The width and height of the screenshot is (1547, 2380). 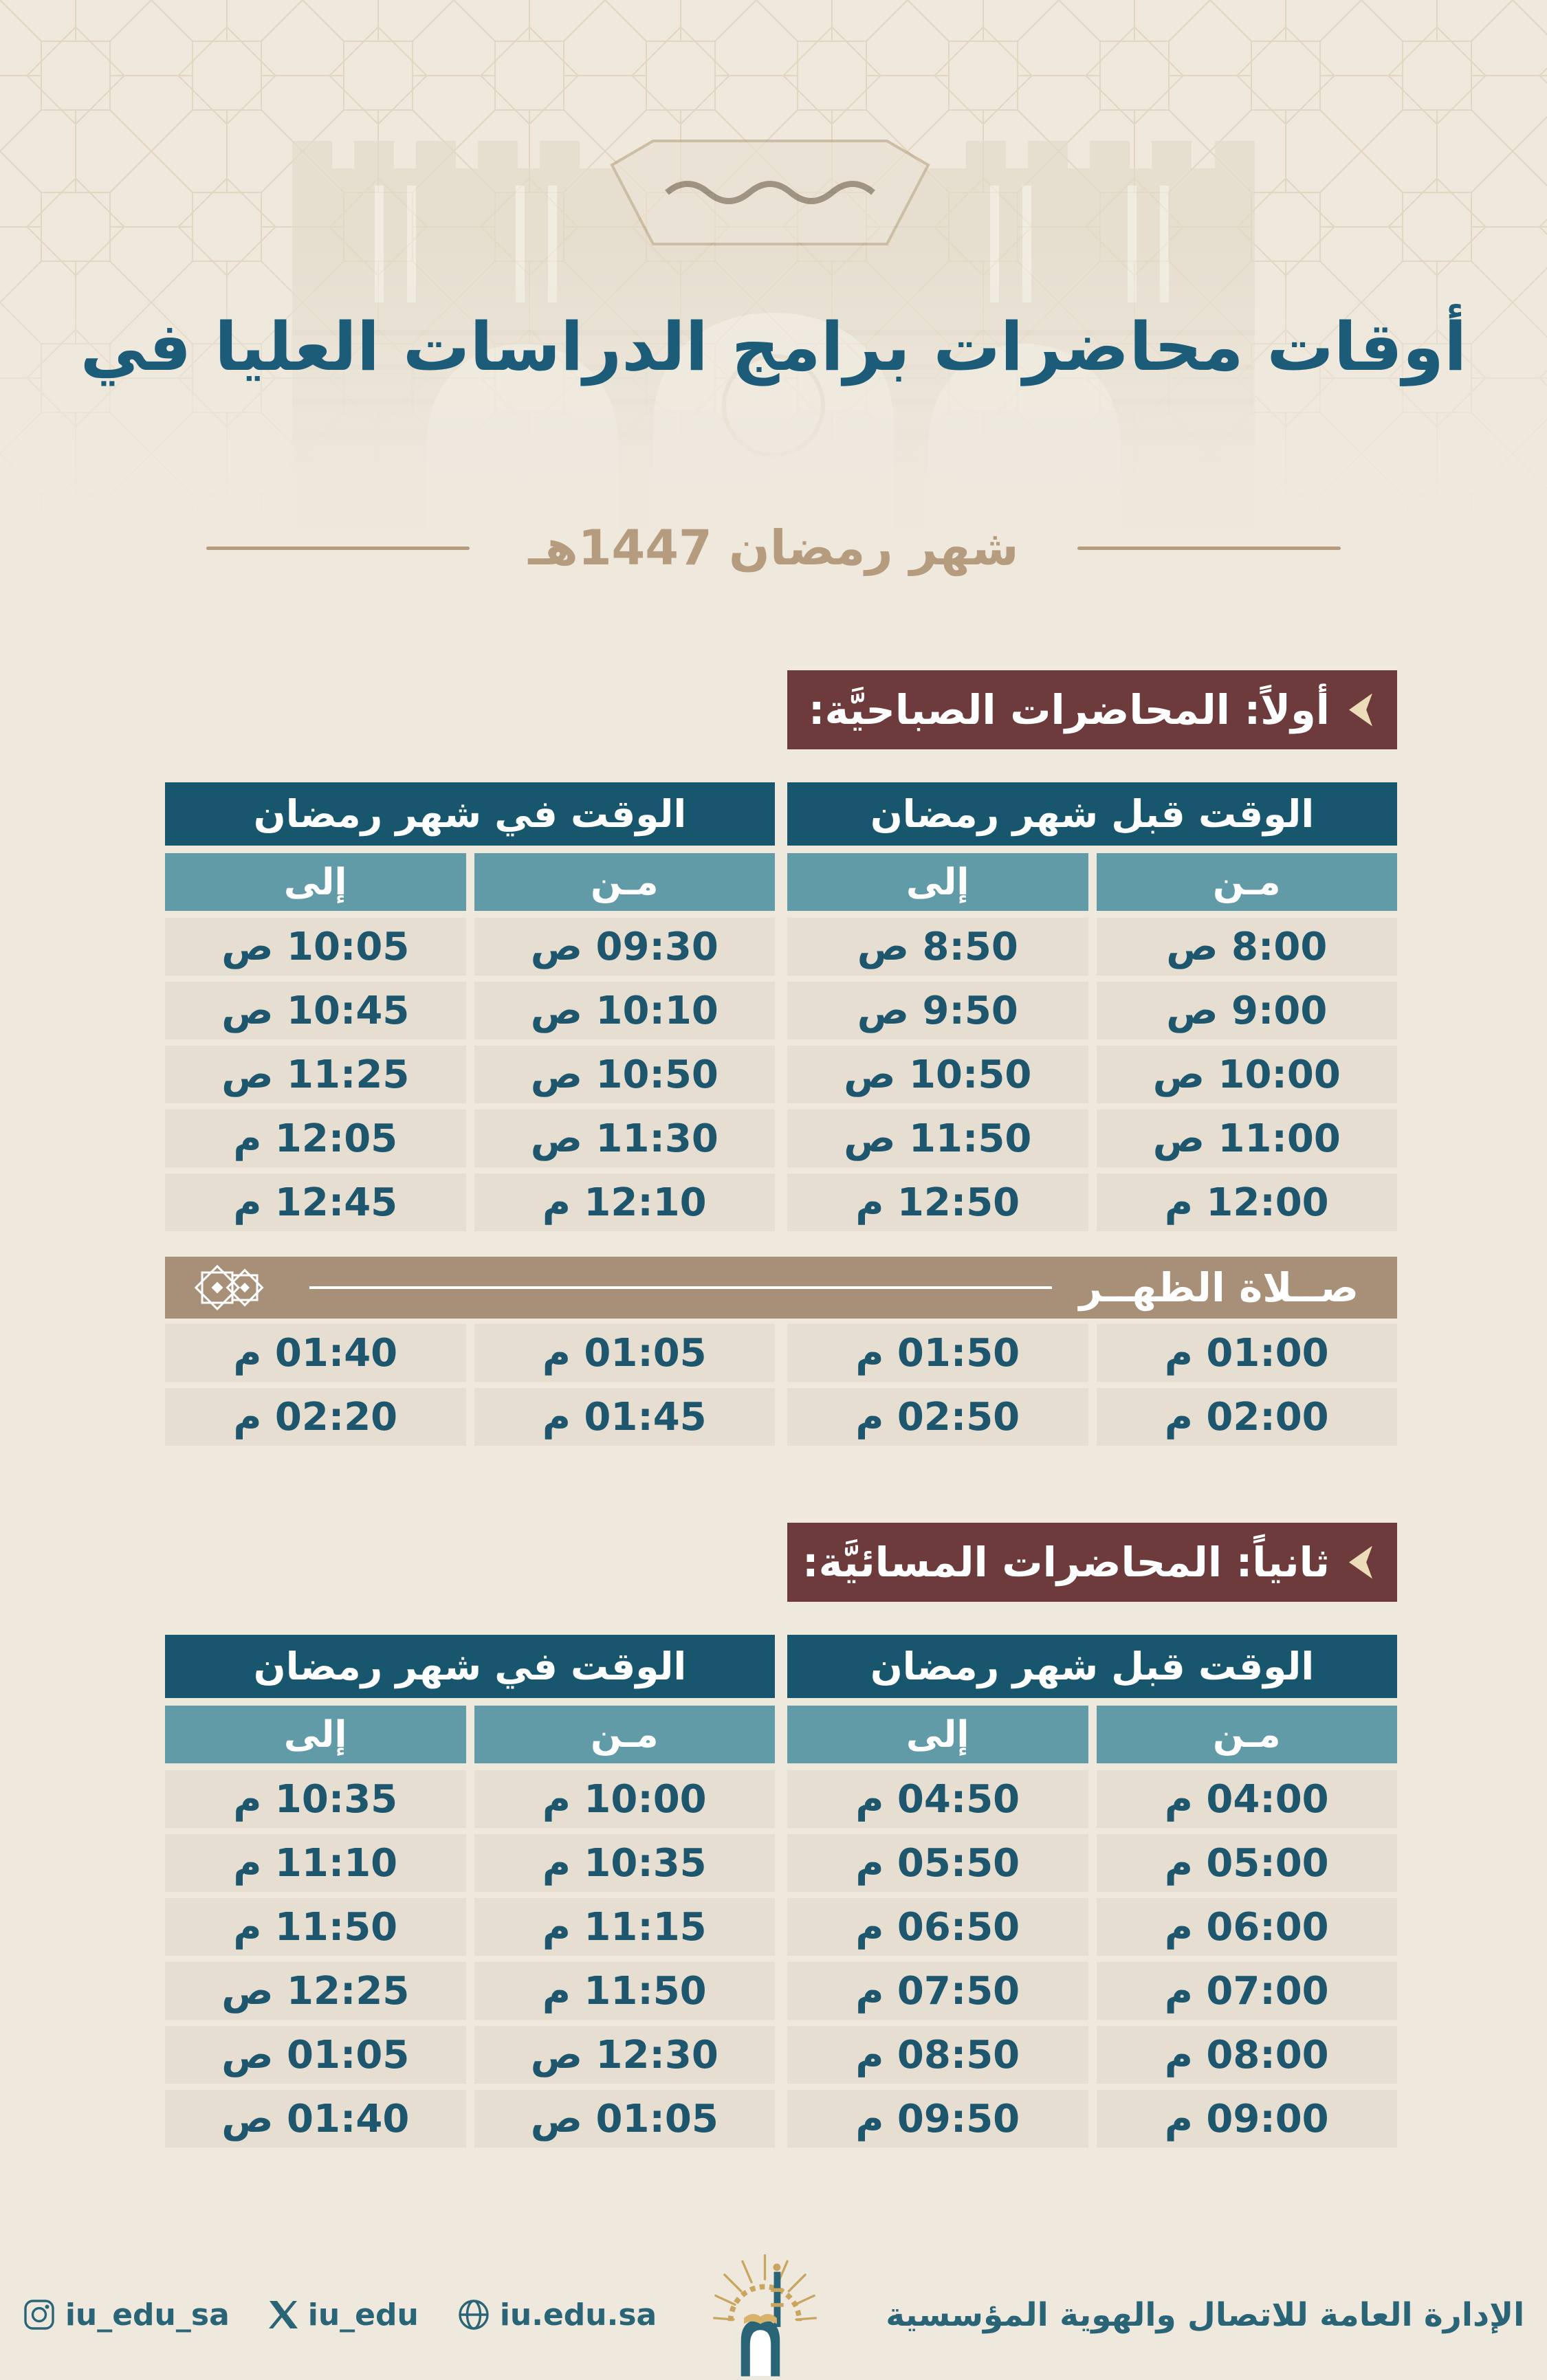 I want to click on time-from-cell: 01:00 م, so click(x=1246, y=1353).